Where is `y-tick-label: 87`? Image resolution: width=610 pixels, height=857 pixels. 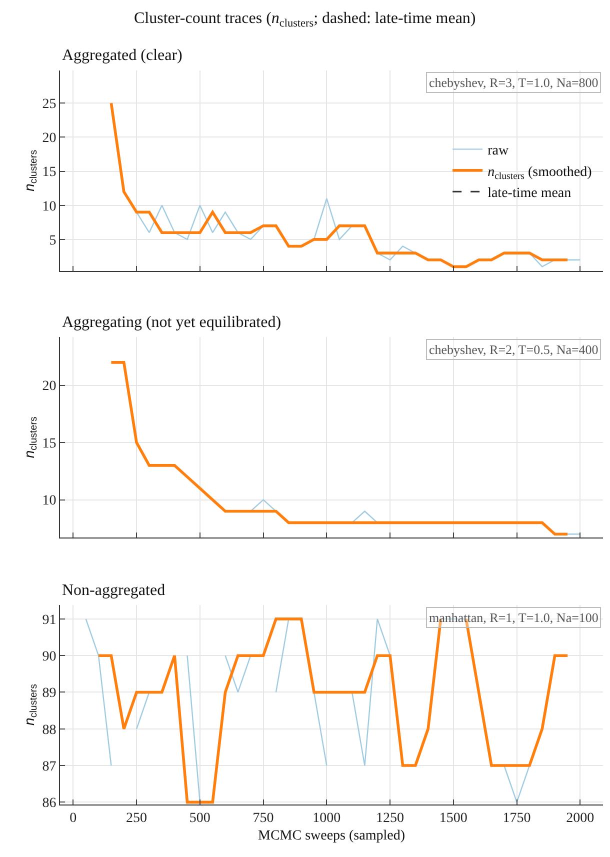
y-tick-label: 87 is located at coordinates (49, 766).